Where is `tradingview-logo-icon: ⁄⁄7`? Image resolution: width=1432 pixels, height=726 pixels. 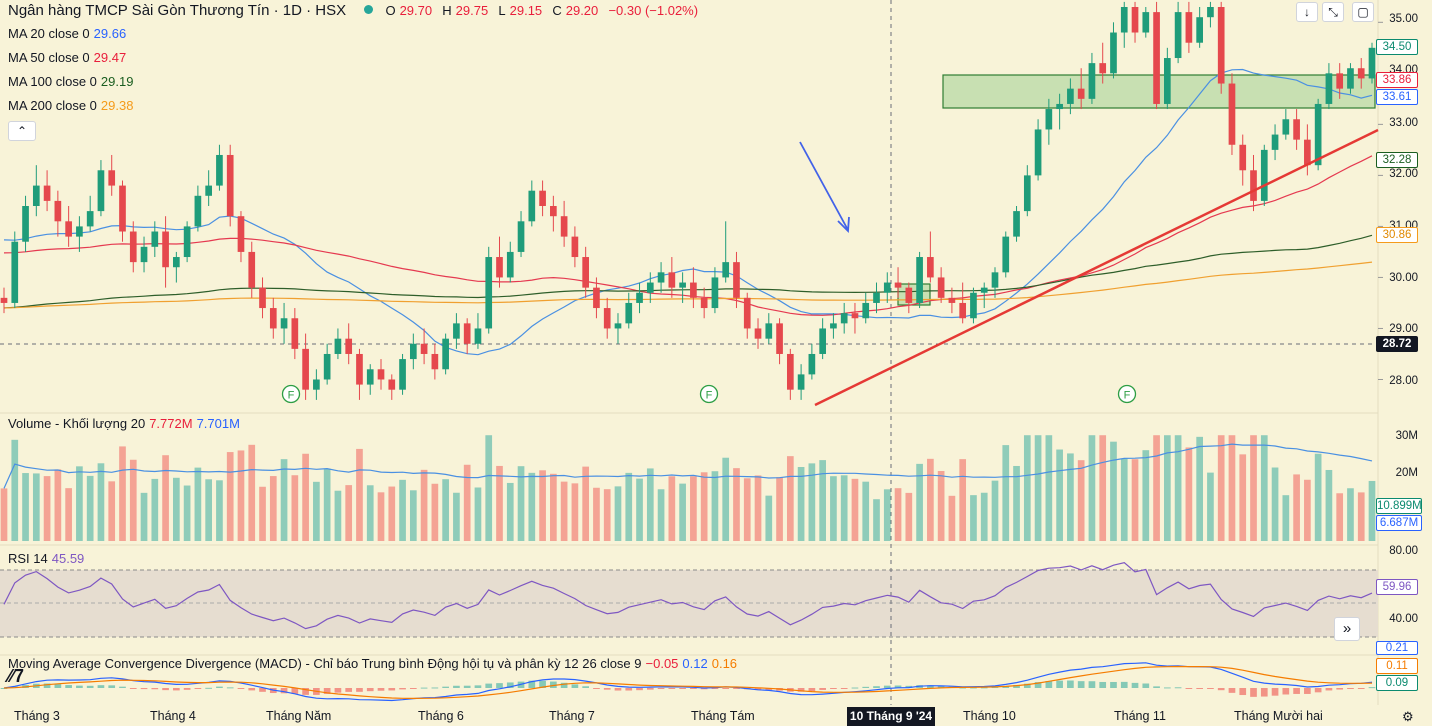 tradingview-logo-icon: ⁄⁄7 is located at coordinates (16, 676).